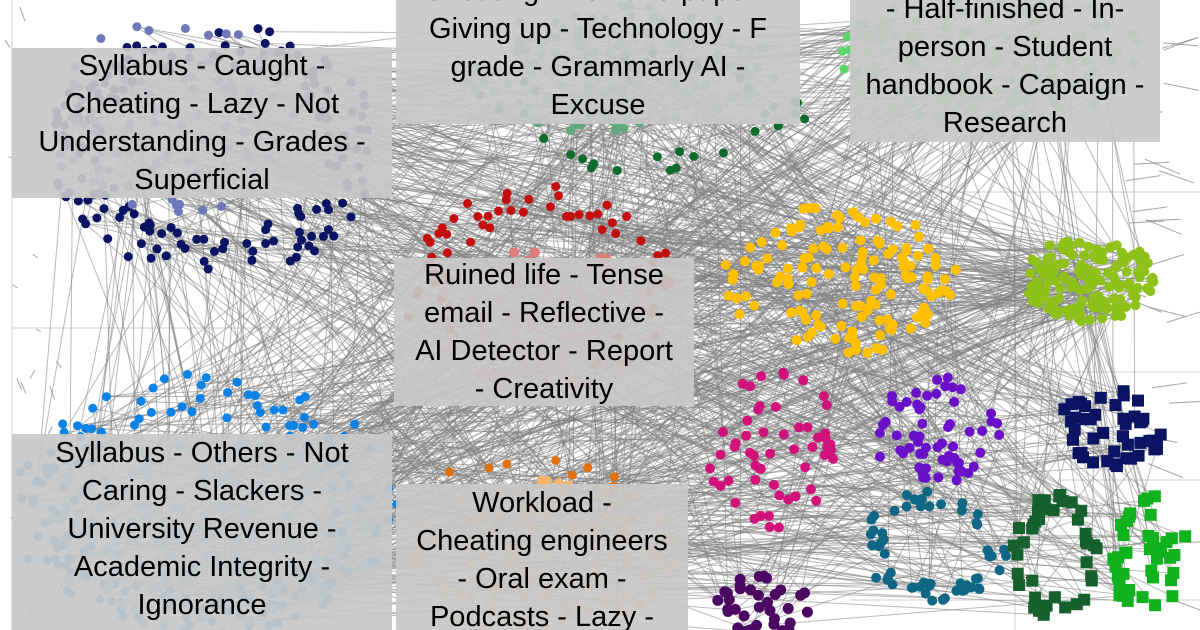 This screenshot has height=630, width=1200. What do you see at coordinates (939, 429) in the screenshot?
I see `violet-cluster` at bounding box center [939, 429].